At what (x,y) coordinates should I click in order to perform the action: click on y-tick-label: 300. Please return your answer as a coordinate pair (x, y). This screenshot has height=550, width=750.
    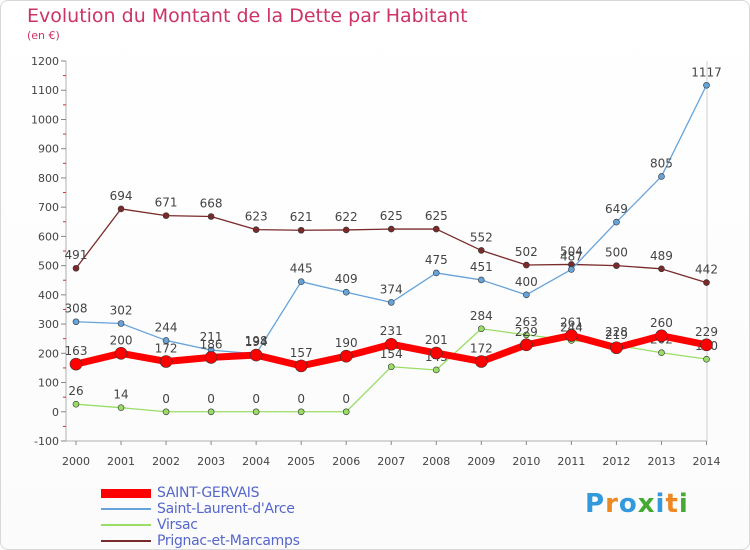
    Looking at the image, I should click on (48, 324).